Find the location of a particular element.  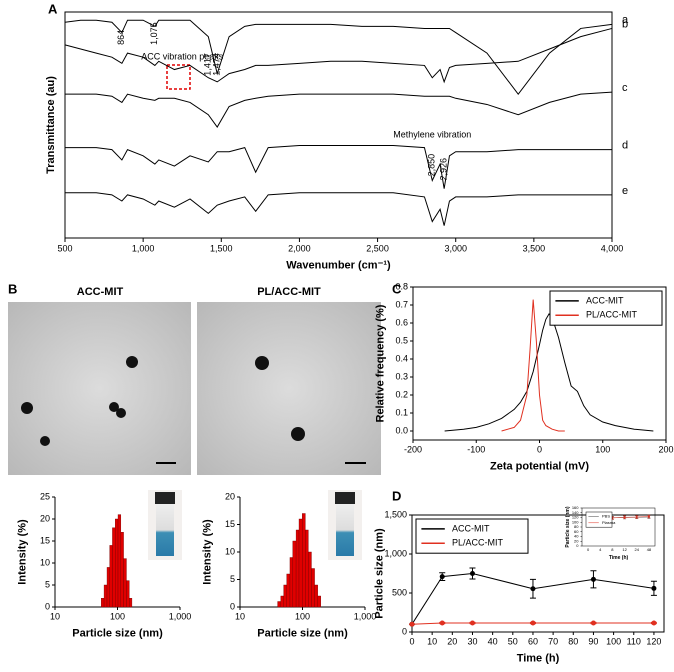

x-tick-label: 200 is located at coordinates (665, 450).